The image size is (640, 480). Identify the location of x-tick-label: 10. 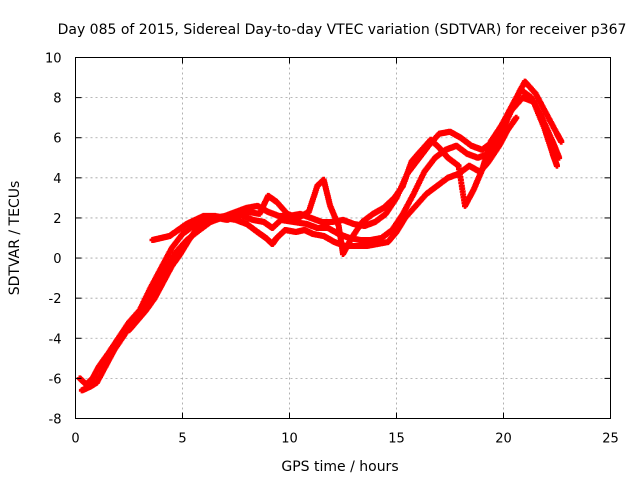
(289, 439).